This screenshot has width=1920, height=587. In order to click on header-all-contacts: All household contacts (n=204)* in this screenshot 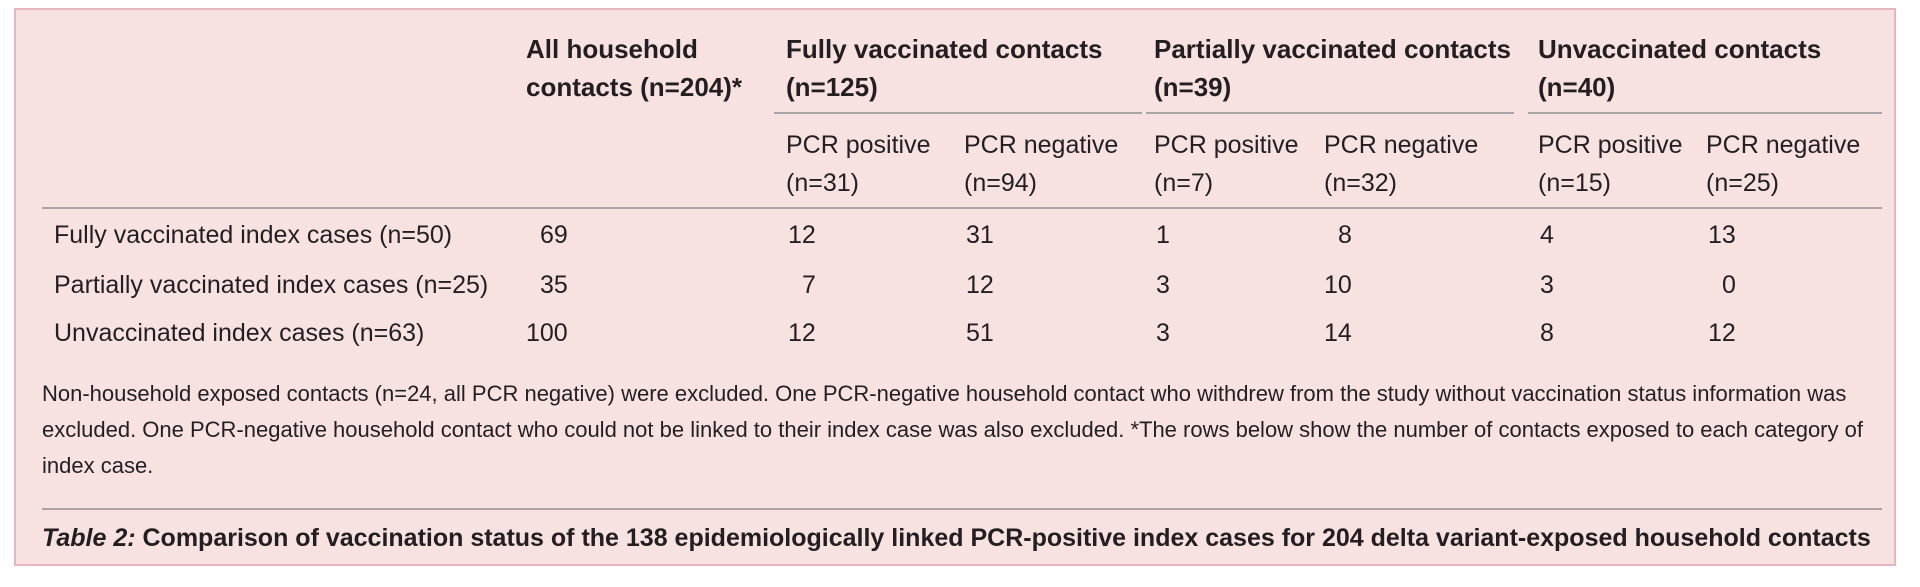, I will do `click(634, 68)`.